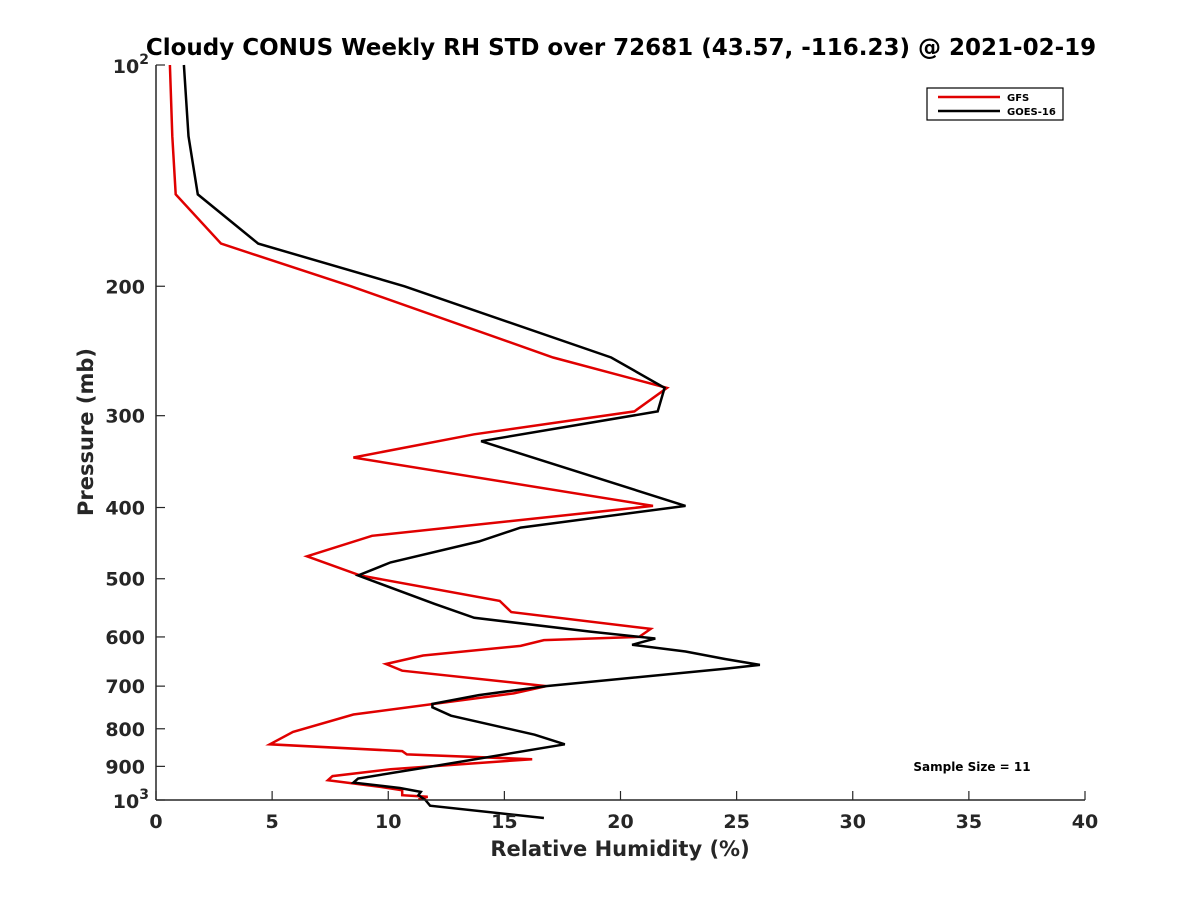 The width and height of the screenshot is (1200, 900). I want to click on y-tick-label: 900, so click(125, 767).